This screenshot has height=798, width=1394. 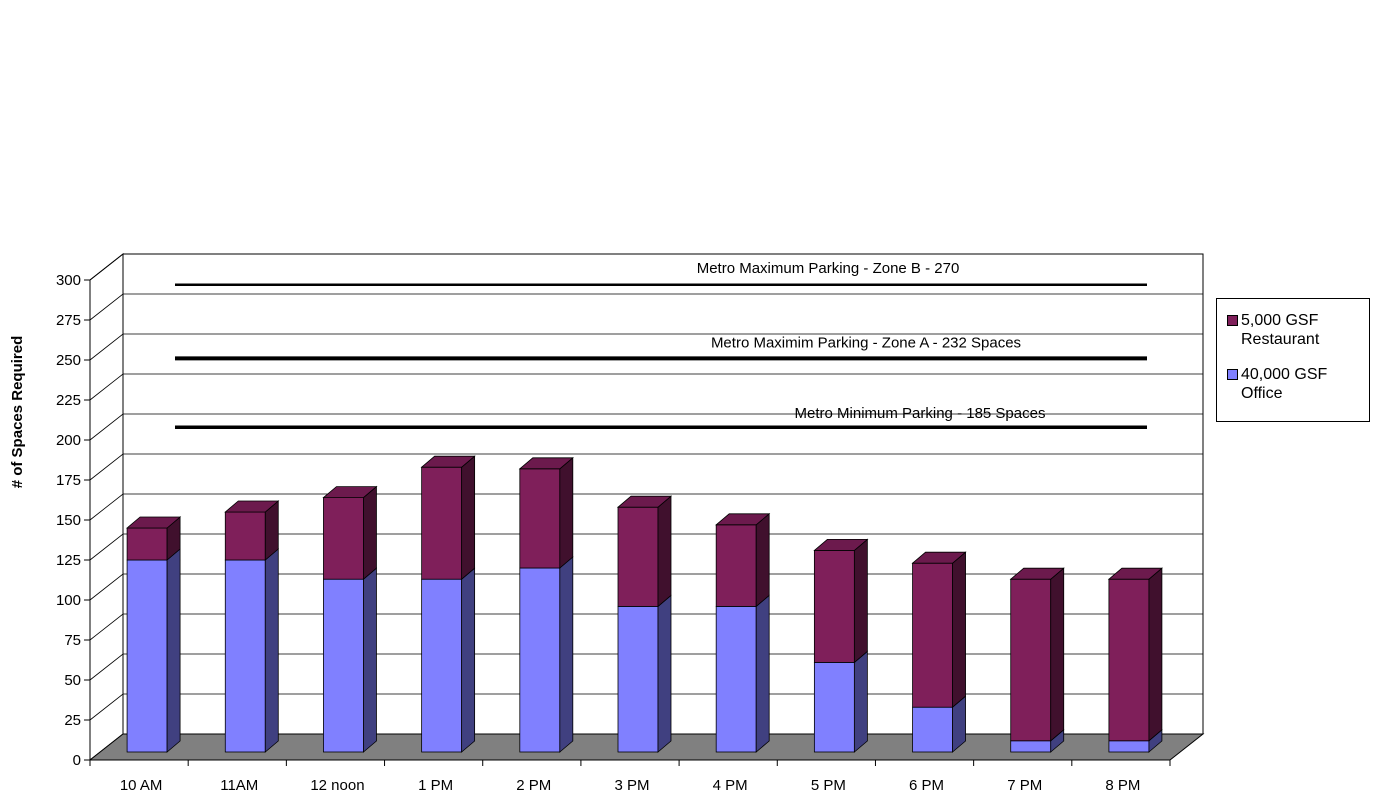 What do you see at coordinates (1293, 360) in the screenshot?
I see `legend: 5,000 GSF Restaurant 40,000 GSF Office` at bounding box center [1293, 360].